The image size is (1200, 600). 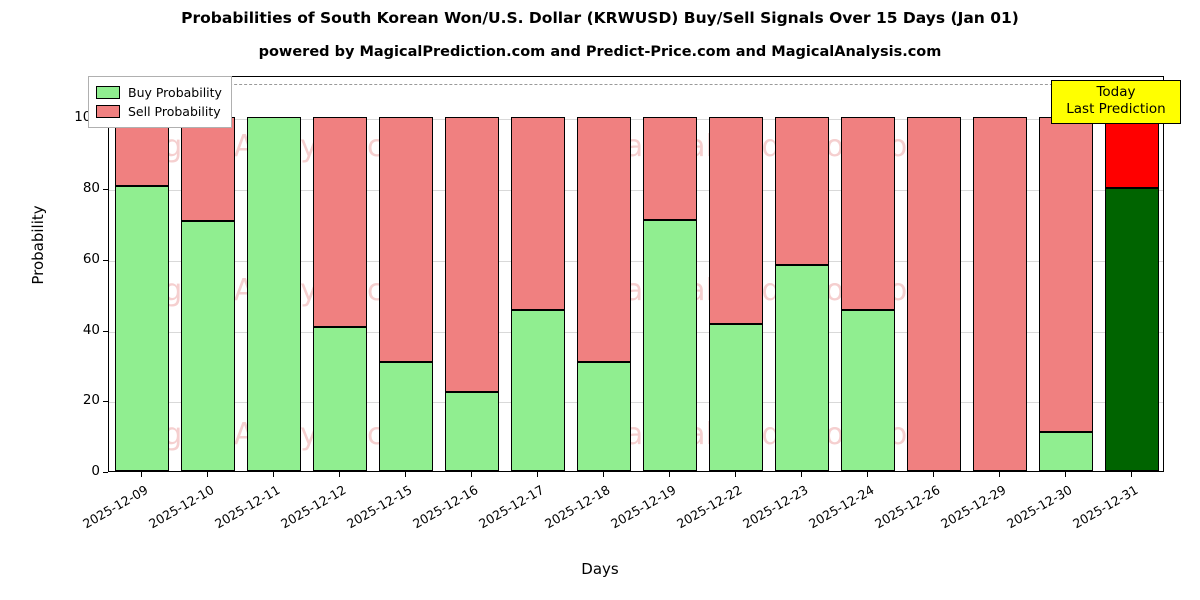 I want to click on legend-swatch-buy, so click(x=108, y=92).